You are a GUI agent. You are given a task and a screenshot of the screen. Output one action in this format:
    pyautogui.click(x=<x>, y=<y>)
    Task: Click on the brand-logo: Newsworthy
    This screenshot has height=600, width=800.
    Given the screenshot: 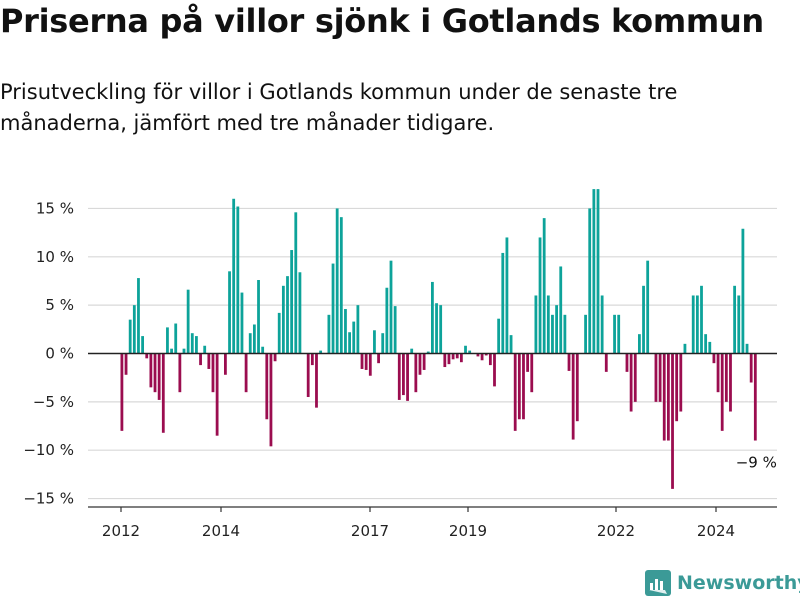 What is the action you would take?
    pyautogui.click(x=722, y=583)
    